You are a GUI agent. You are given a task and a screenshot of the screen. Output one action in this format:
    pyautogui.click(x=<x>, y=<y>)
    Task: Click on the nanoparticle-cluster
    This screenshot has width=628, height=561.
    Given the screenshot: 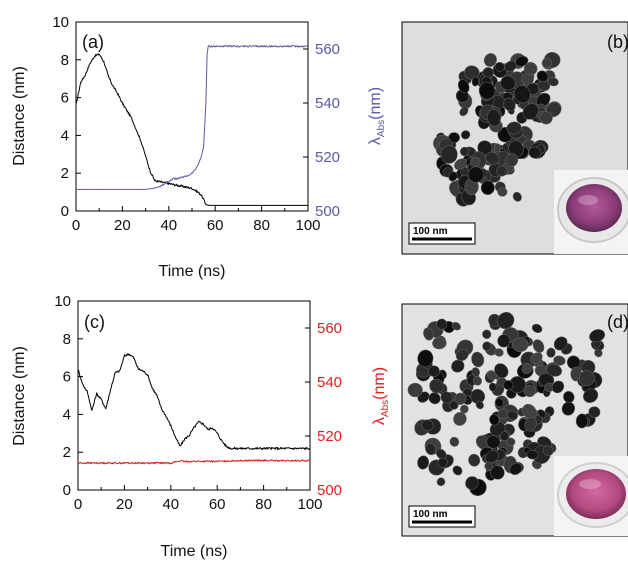 What is the action you would take?
    pyautogui.click(x=506, y=404)
    